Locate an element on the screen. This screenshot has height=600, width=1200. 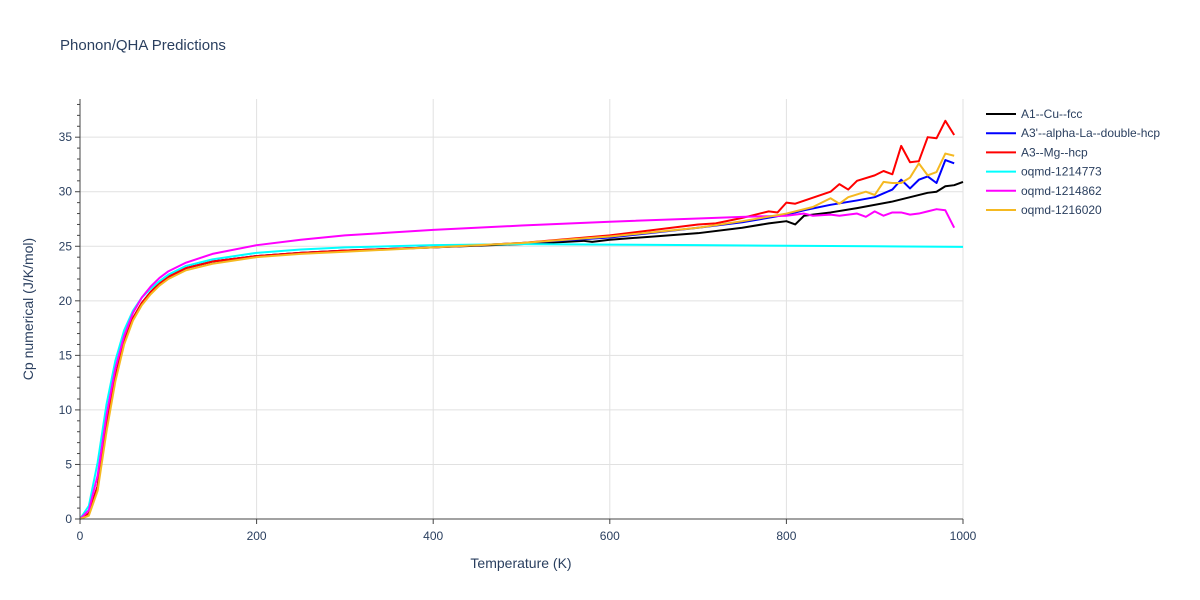
y-tick-label: 15 is located at coordinates (66, 355).